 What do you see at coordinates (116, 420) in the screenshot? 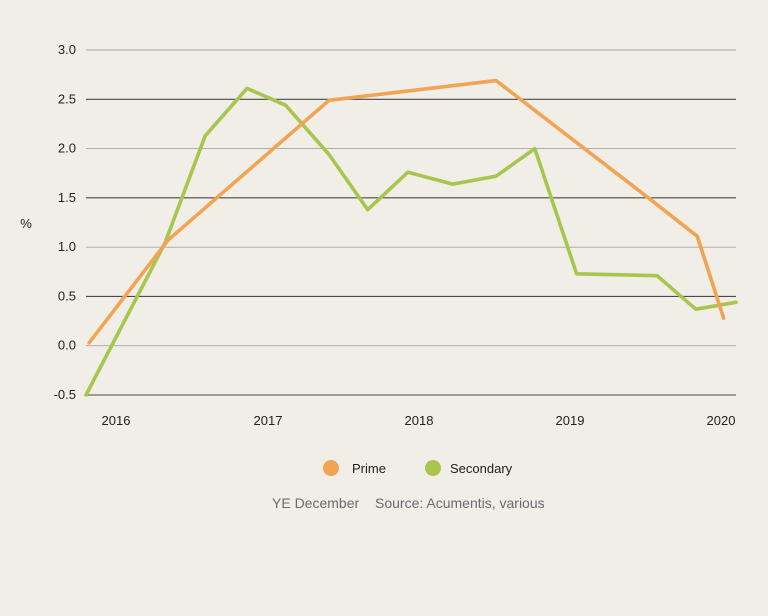
I see `x-tick-label: 2016` at bounding box center [116, 420].